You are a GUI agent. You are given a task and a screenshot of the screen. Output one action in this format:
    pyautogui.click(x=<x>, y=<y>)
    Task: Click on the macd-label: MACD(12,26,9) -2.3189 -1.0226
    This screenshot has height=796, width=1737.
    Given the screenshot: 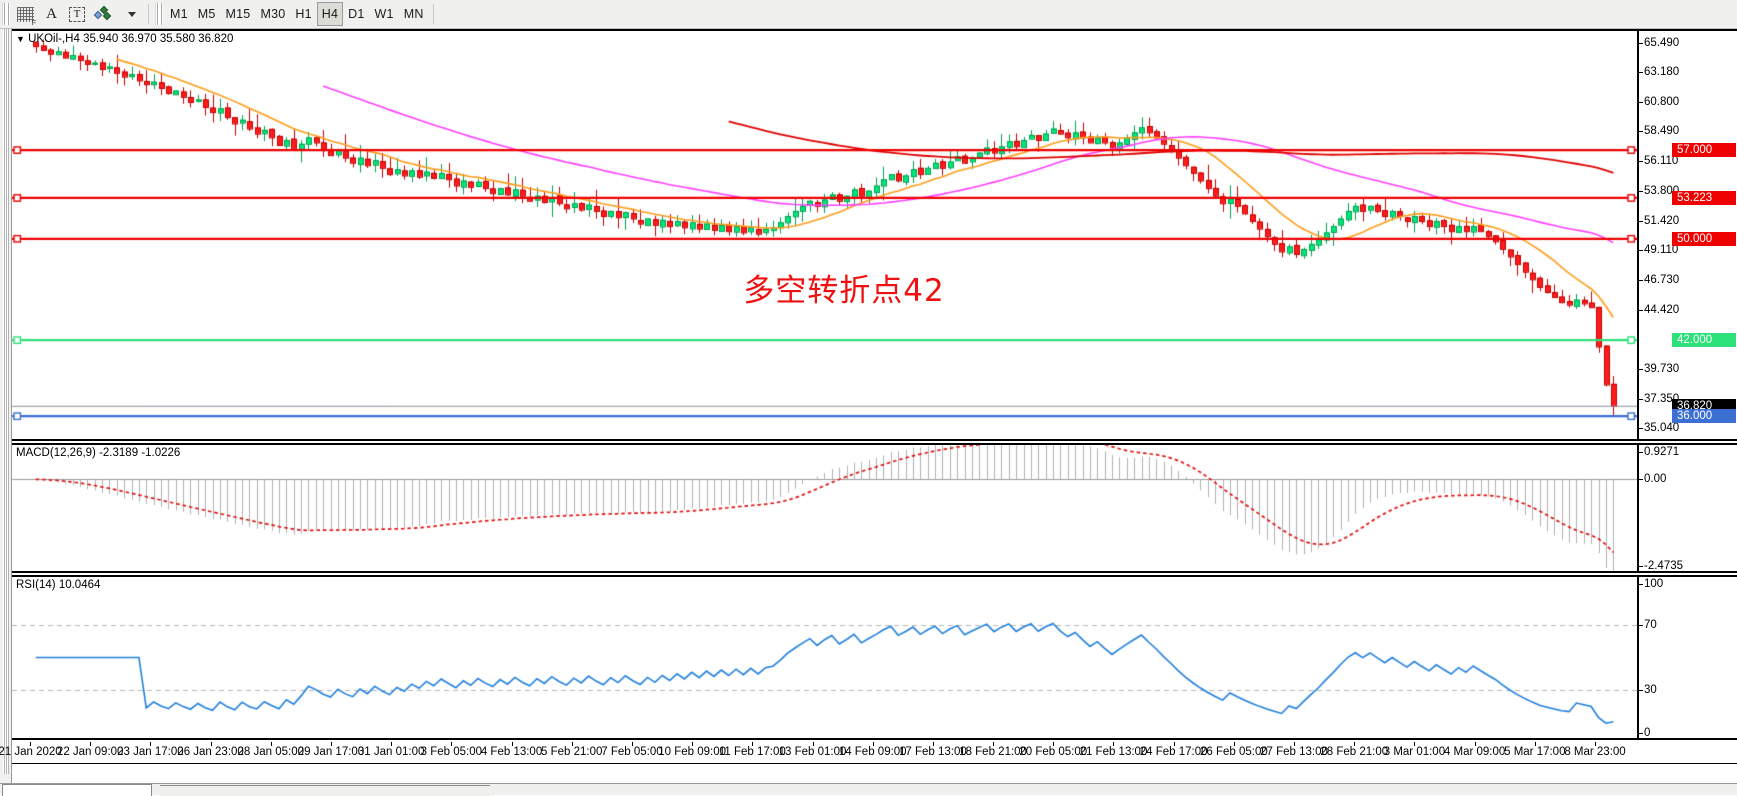 What is the action you would take?
    pyautogui.click(x=98, y=453)
    